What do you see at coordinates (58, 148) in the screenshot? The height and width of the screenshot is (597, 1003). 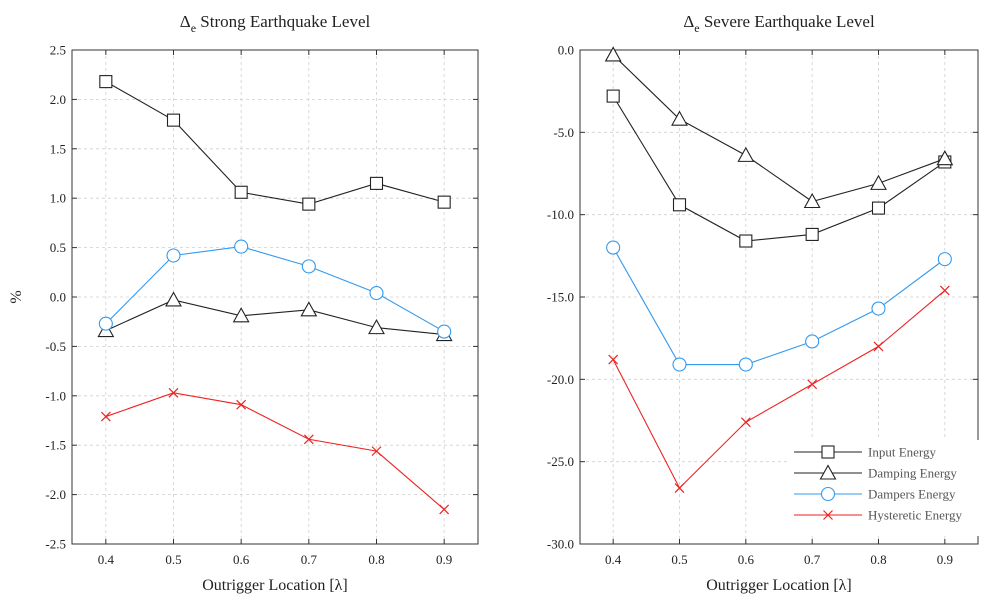 I see `y-tick-label: 1.5` at bounding box center [58, 148].